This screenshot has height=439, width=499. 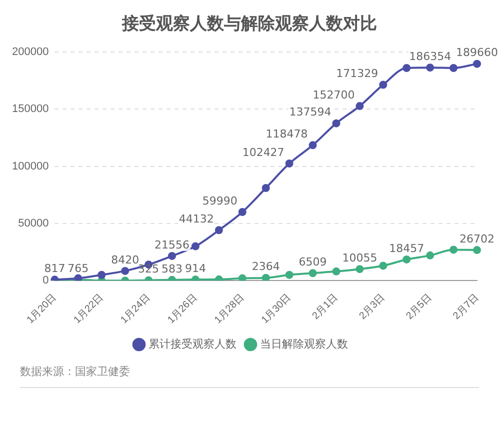 I want to click on data-label: 914, so click(x=195, y=268).